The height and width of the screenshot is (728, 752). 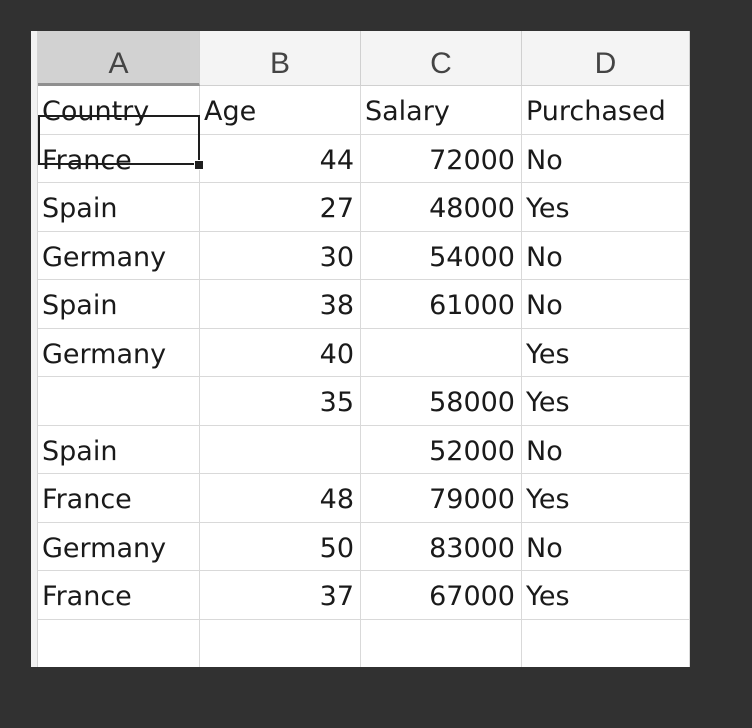 What do you see at coordinates (441, 304) in the screenshot?
I see `cell-c5: 61000` at bounding box center [441, 304].